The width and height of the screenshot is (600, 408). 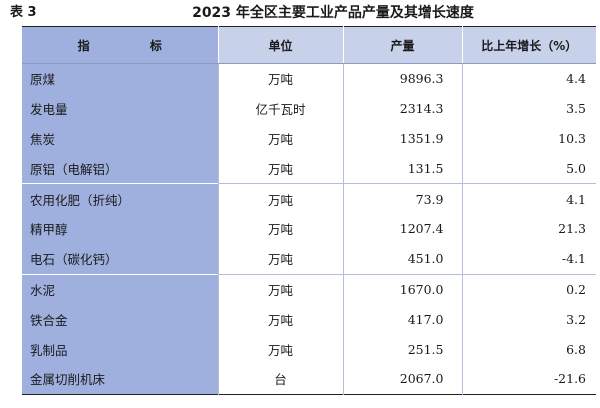 What do you see at coordinates (528, 349) in the screenshot?
I see `row-growth: 6.8` at bounding box center [528, 349].